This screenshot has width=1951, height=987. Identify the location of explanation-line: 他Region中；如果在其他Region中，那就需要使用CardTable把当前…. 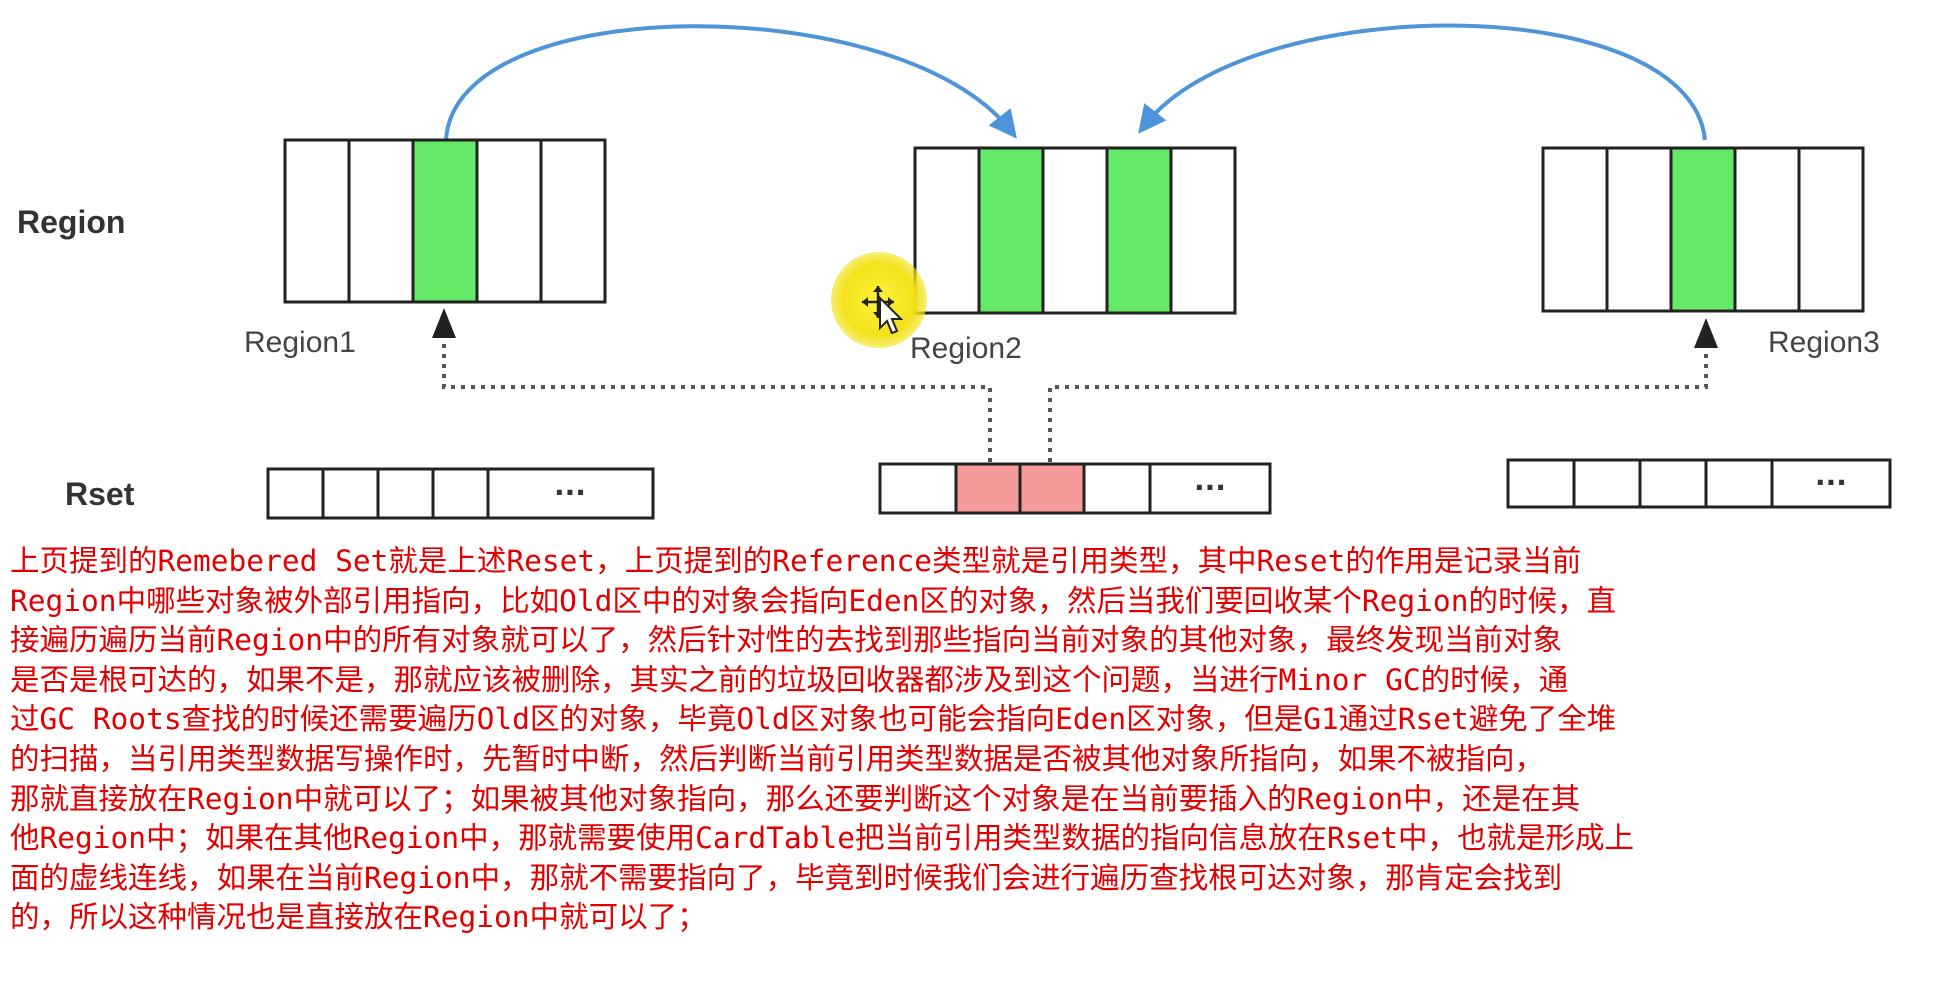
(822, 838).